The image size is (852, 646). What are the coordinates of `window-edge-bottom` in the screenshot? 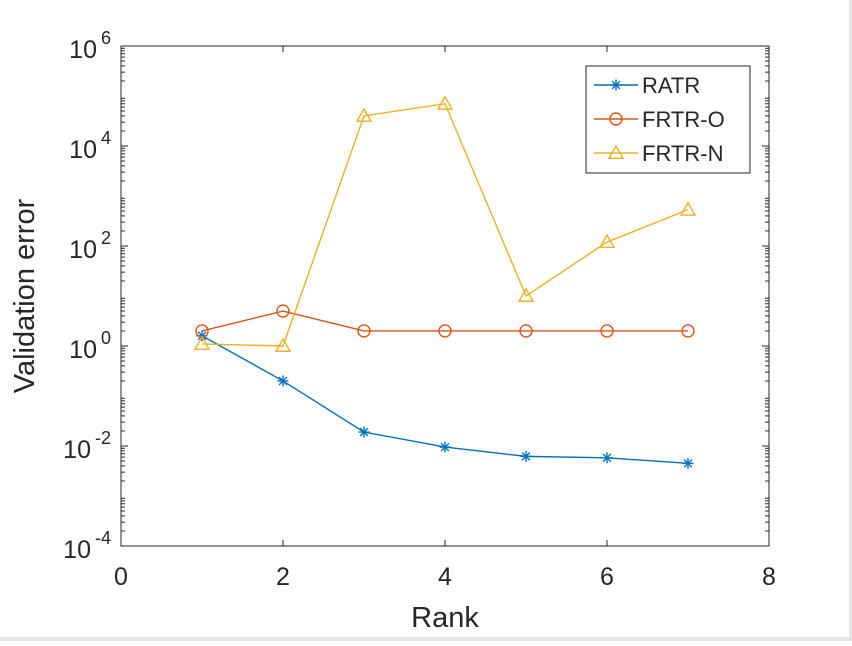 It's located at (426, 639).